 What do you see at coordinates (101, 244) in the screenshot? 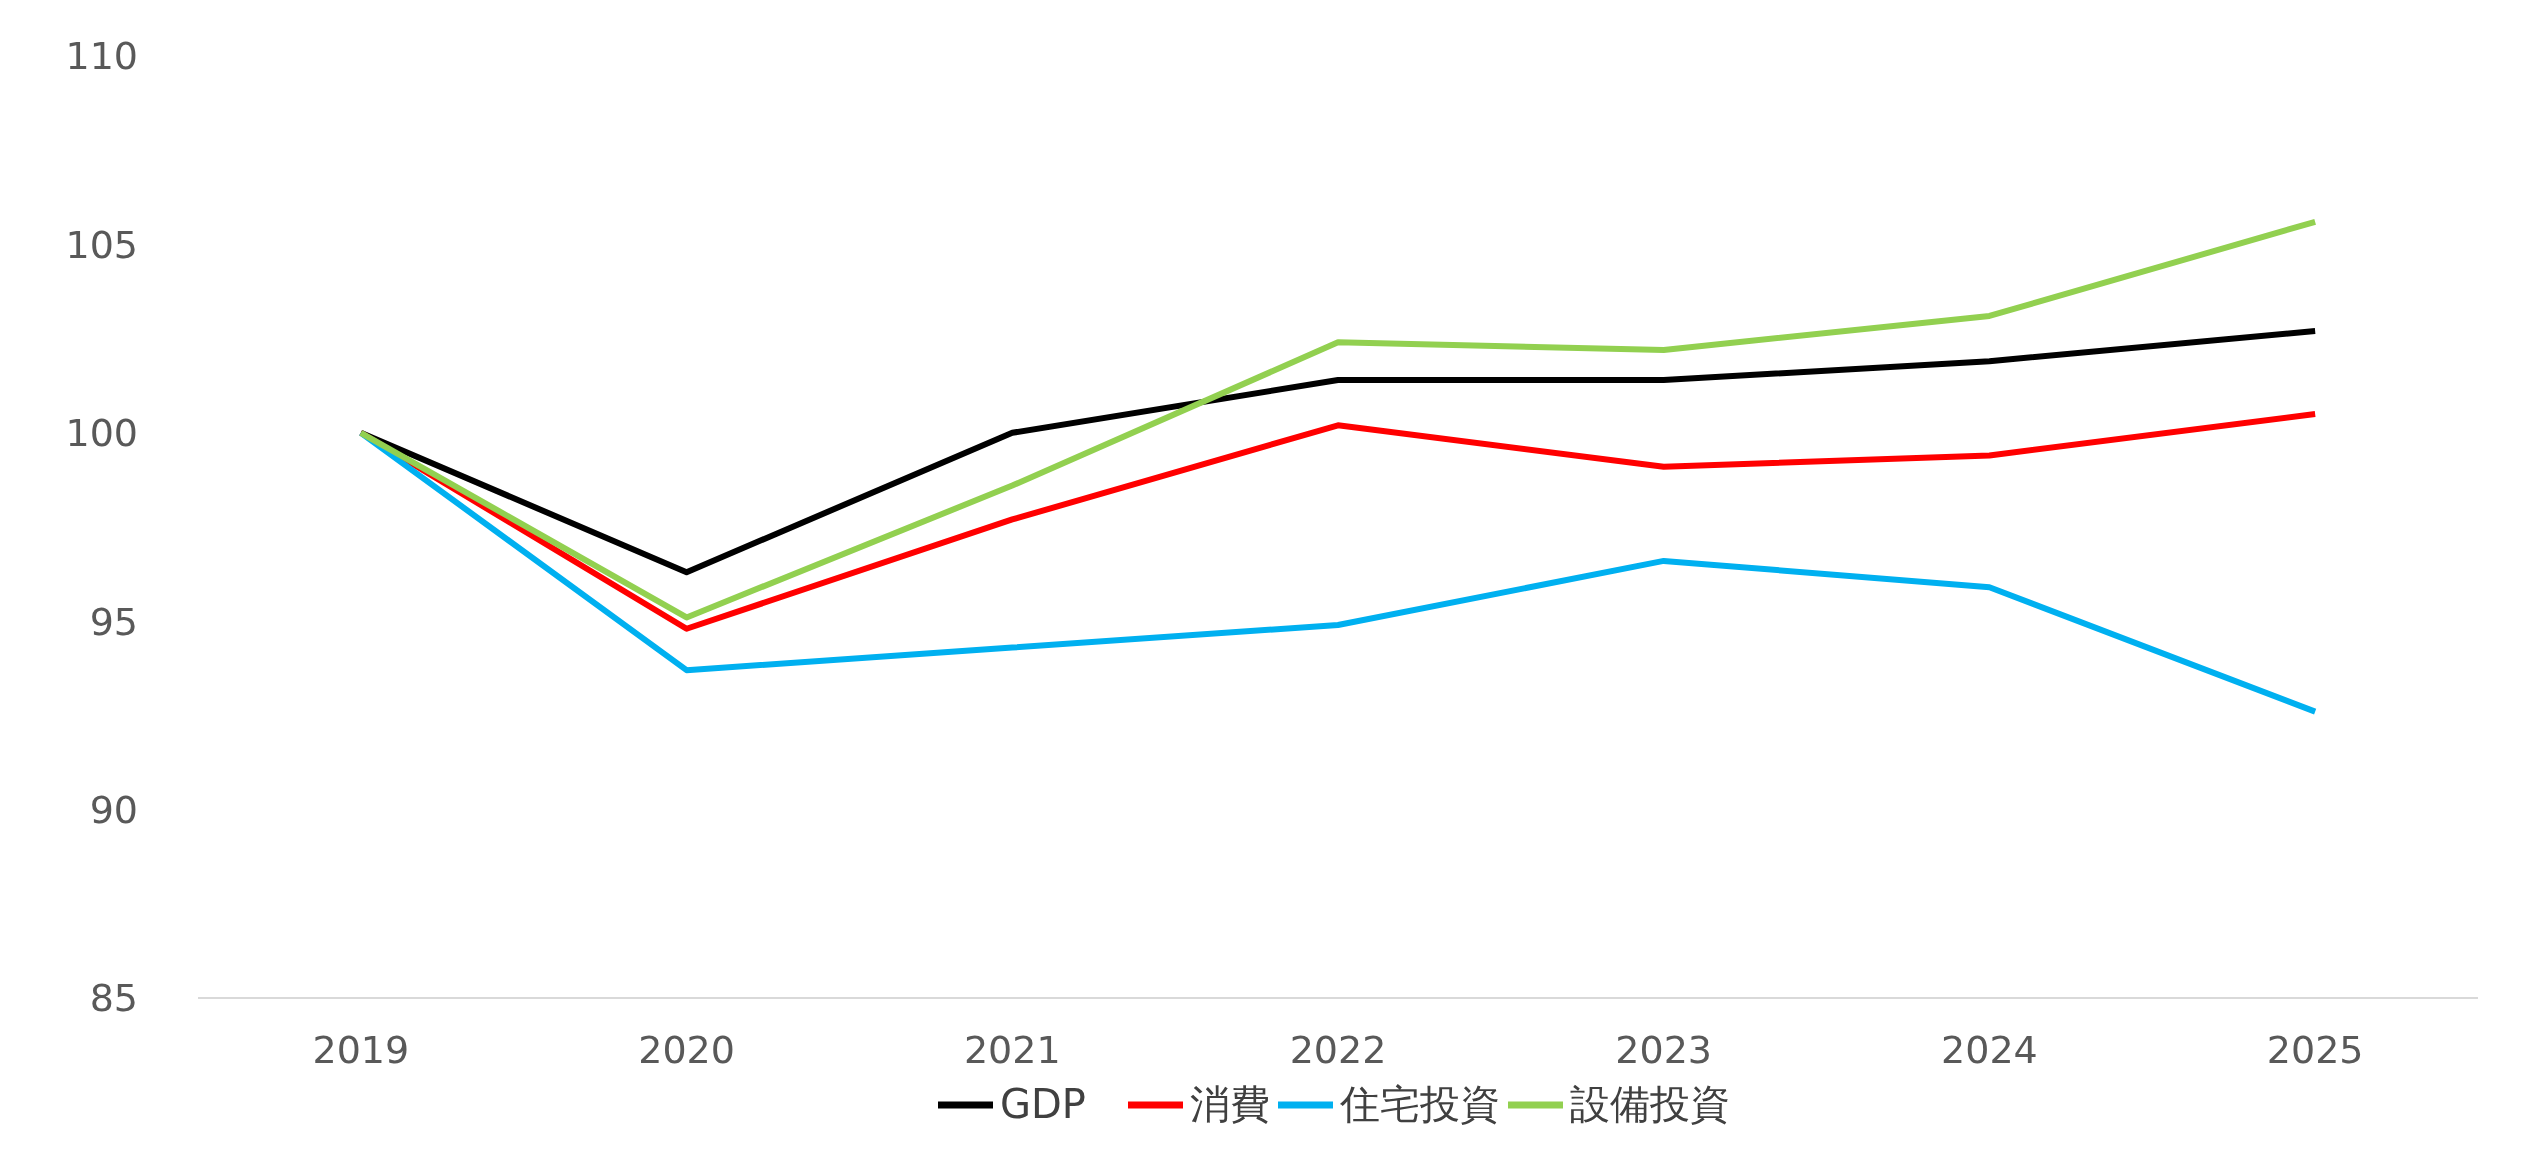
I see `y-tick-label: 105` at bounding box center [101, 244].